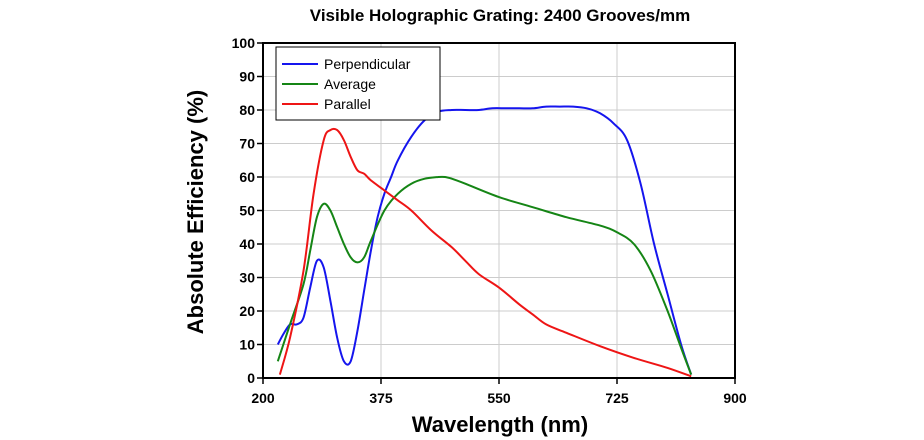 The height and width of the screenshot is (440, 924). What do you see at coordinates (500, 424) in the screenshot?
I see `x-axis-label: Wavelength (nm)` at bounding box center [500, 424].